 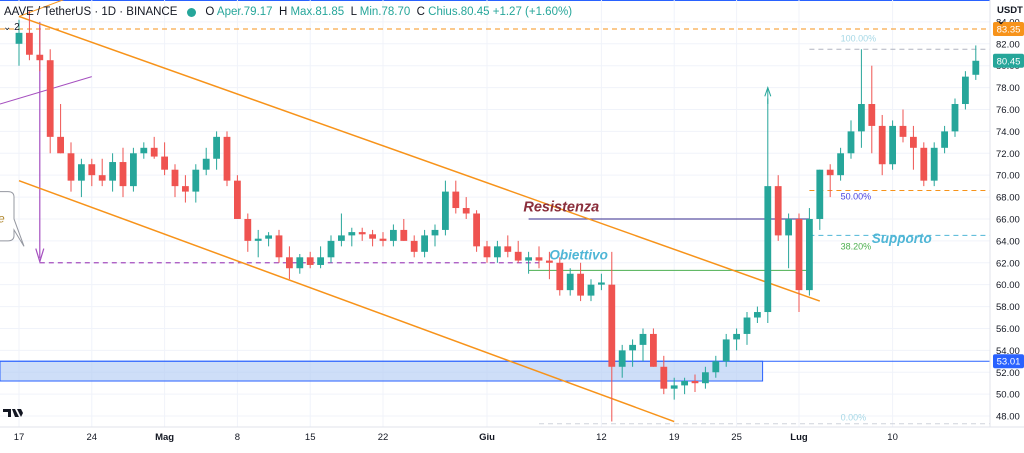 I want to click on channel-tail-line, so click(x=55, y=8).